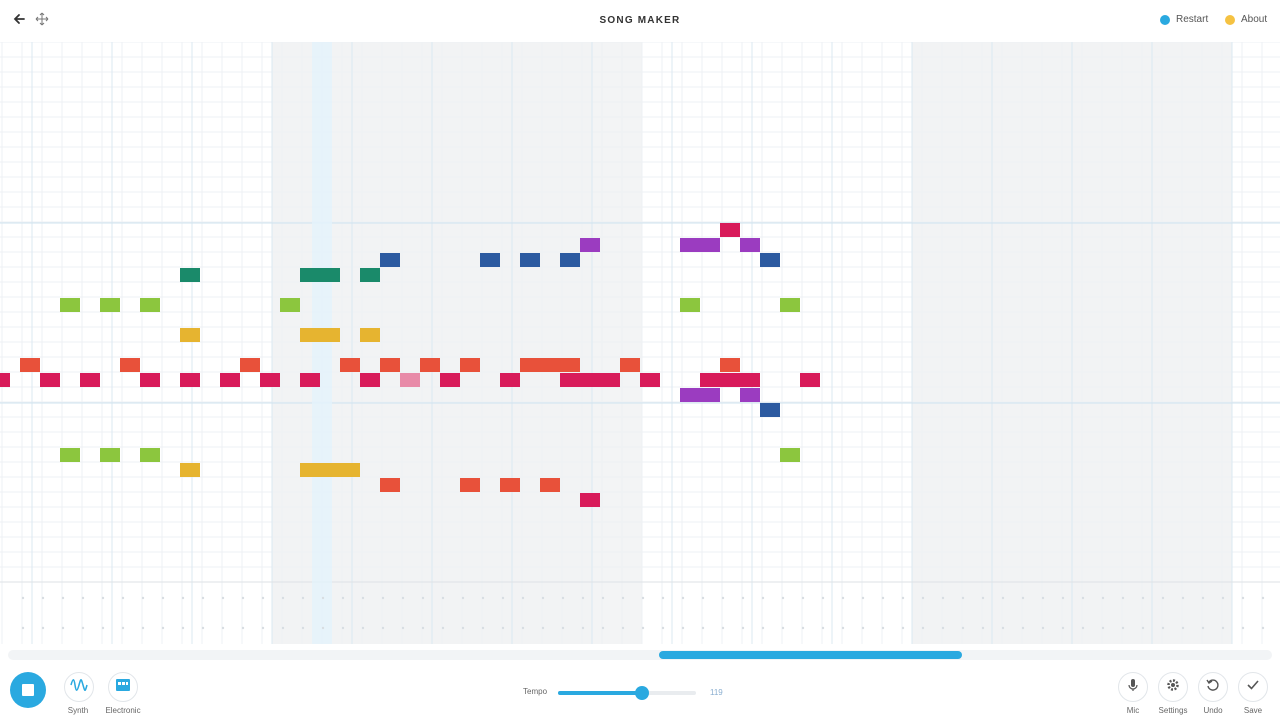 This screenshot has width=1280, height=720. Describe the element at coordinates (42, 21) in the screenshot. I see `move-icon` at that location.